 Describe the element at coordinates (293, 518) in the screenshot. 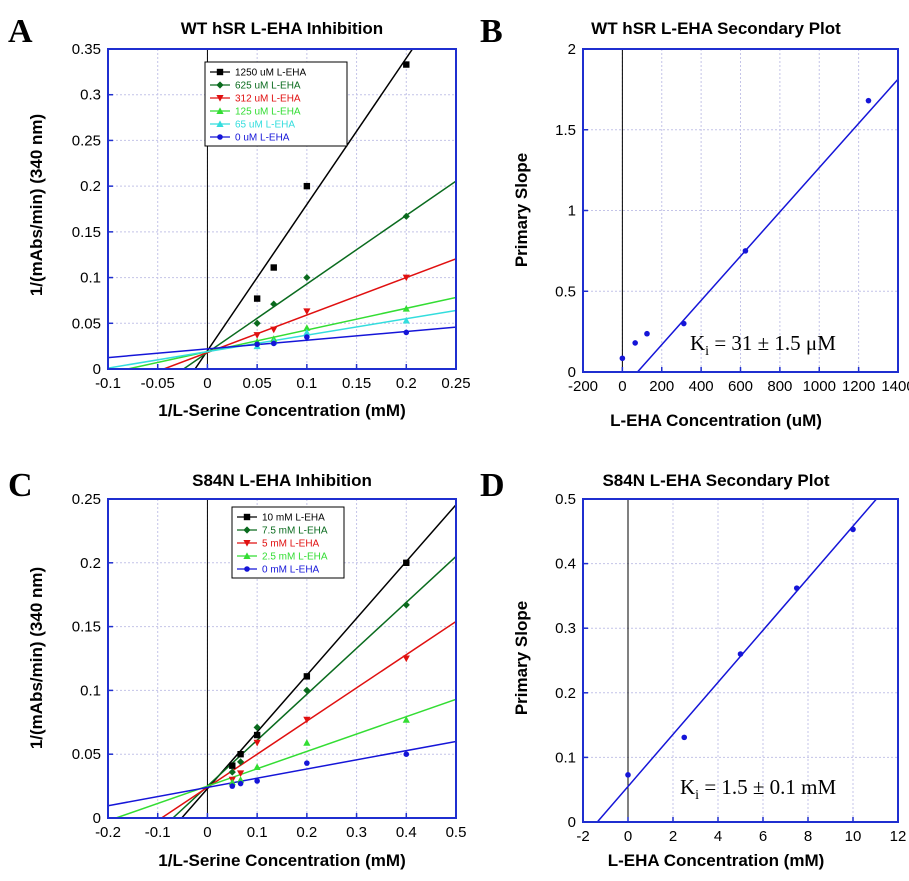

I see `legend-entry: 10 mM L-EHA` at that location.